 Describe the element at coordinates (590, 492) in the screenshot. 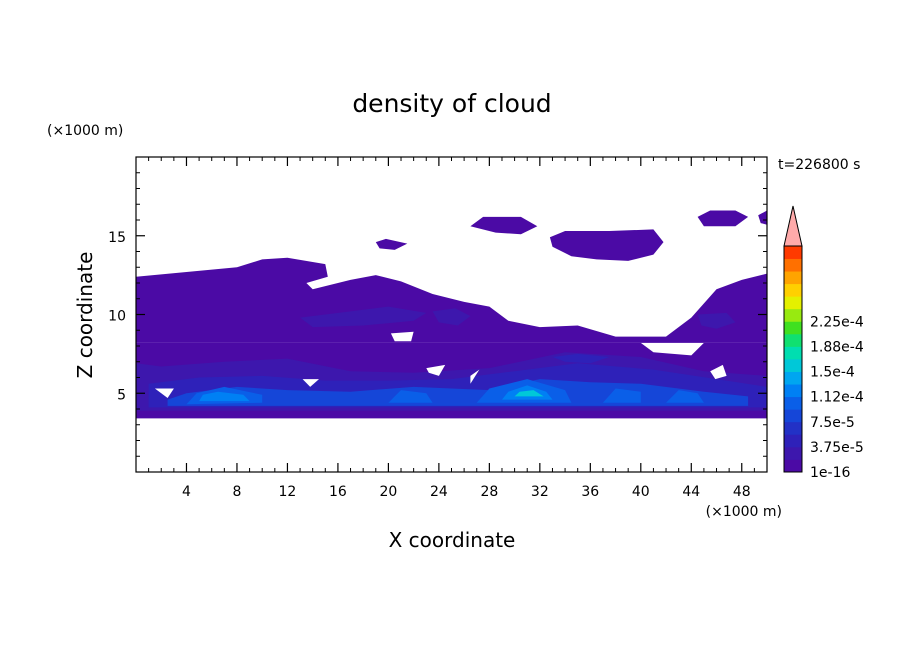

I see `x-tick-label: 36` at that location.